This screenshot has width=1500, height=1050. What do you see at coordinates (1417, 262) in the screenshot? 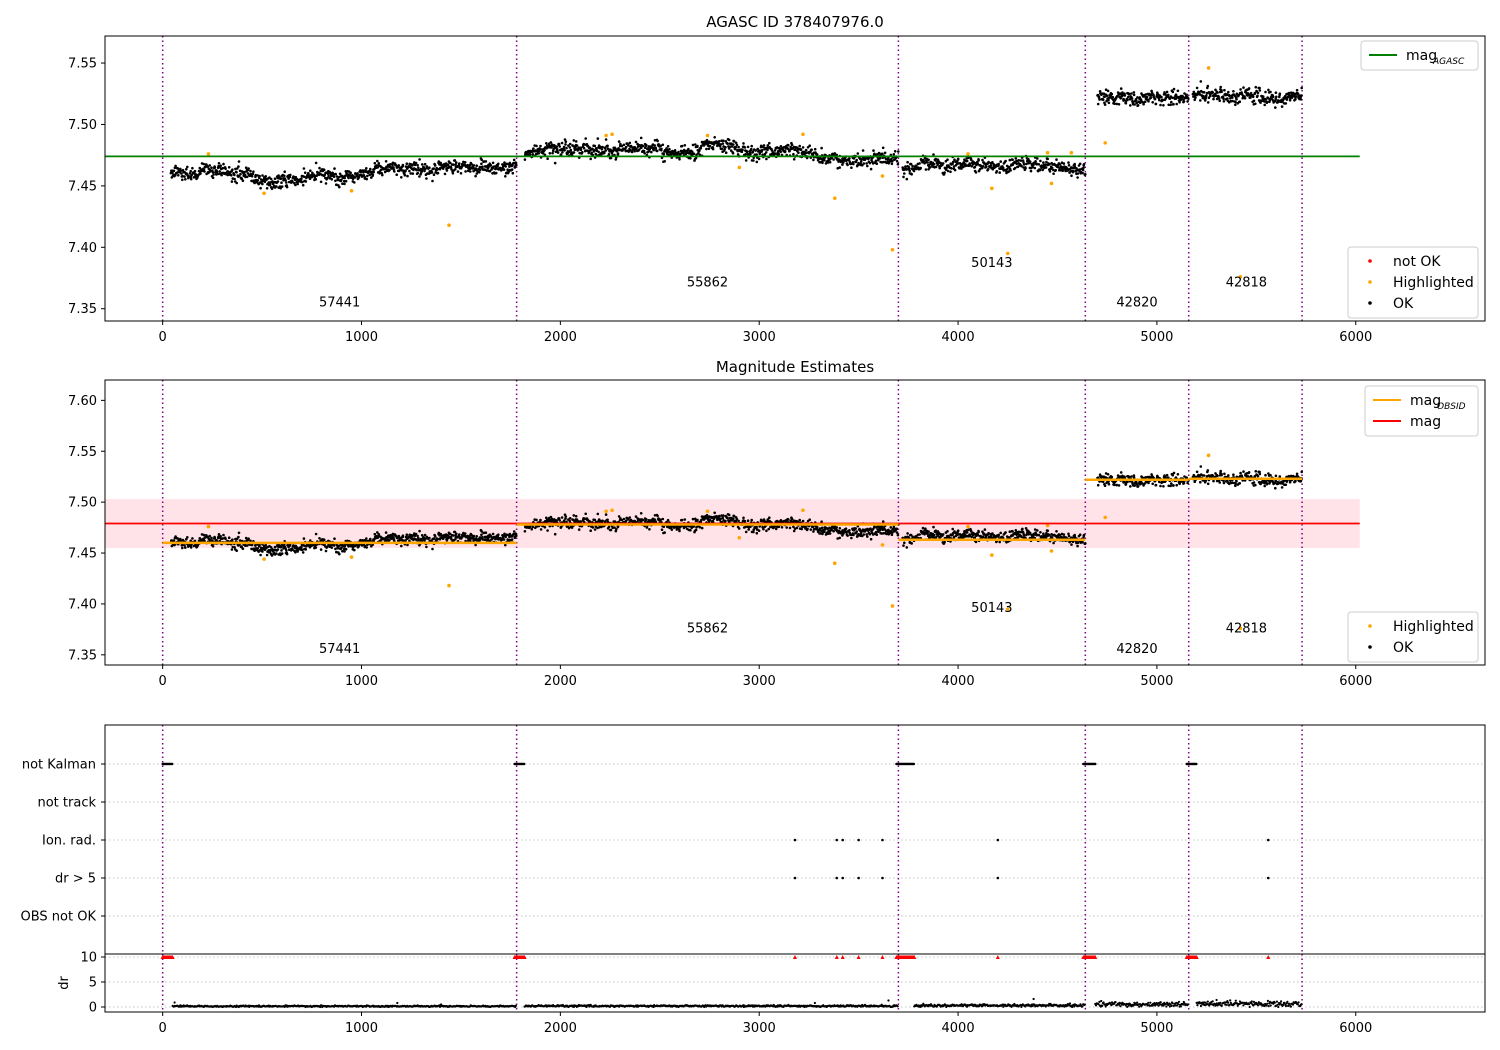
I see `legend-label: not OK` at bounding box center [1417, 262].